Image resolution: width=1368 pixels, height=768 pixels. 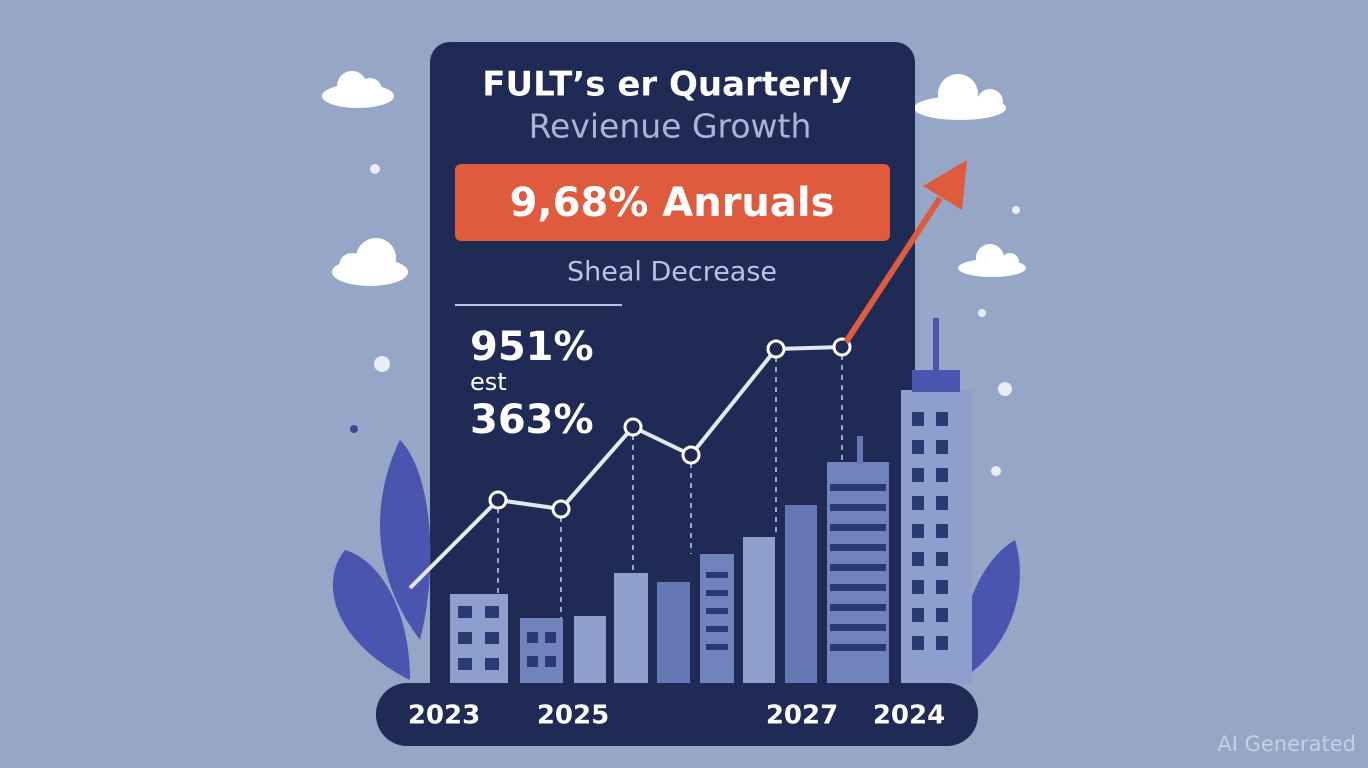 I want to click on year-label: 2024, so click(x=909, y=716).